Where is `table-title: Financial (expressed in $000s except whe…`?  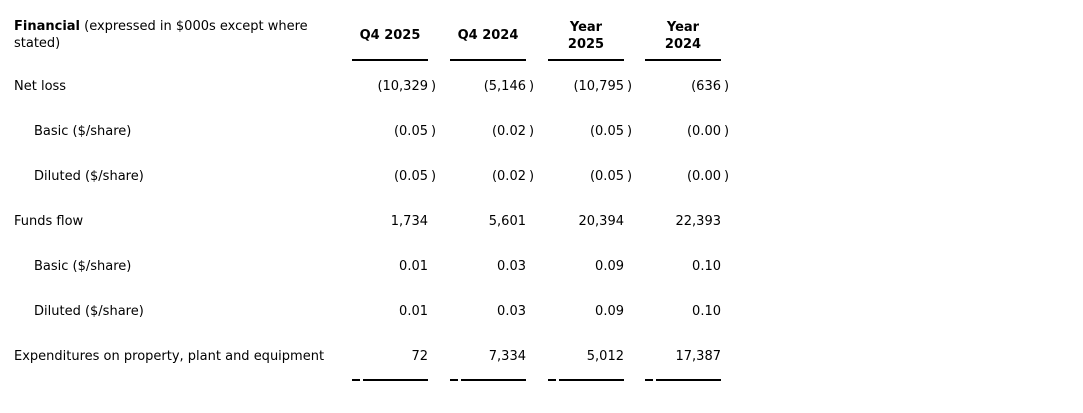
table-title: Financial (expressed in $000s except whe… is located at coordinates (183, 35).